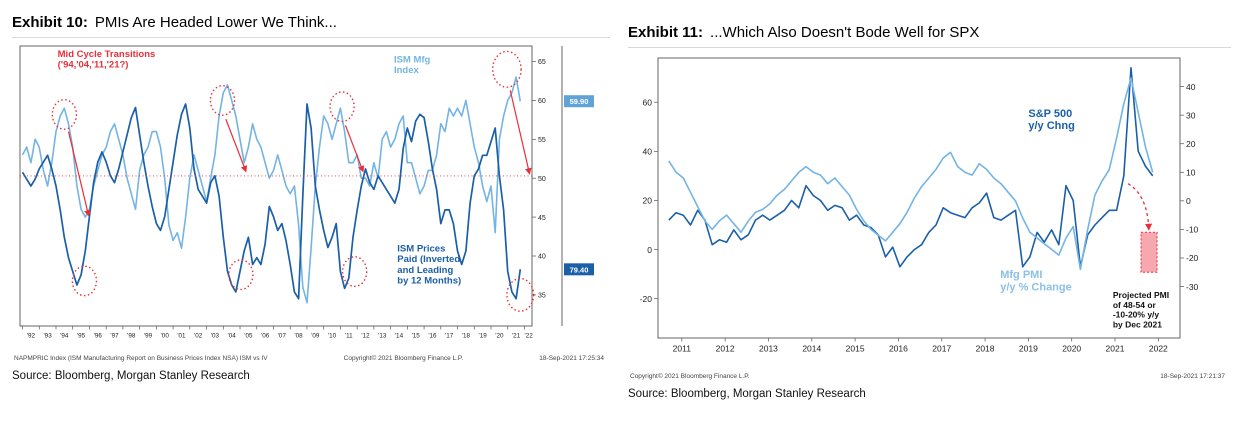 The image size is (1233, 431). I want to click on x-tick-label: 2011, so click(682, 349).